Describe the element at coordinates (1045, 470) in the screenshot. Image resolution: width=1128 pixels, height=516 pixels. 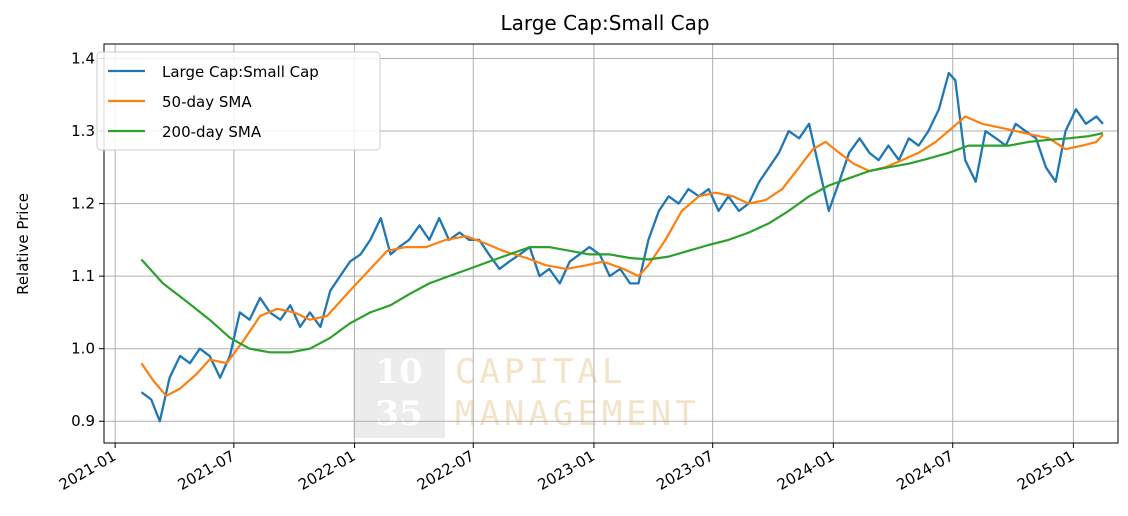
I see `x-tick-label: 2025-01` at that location.